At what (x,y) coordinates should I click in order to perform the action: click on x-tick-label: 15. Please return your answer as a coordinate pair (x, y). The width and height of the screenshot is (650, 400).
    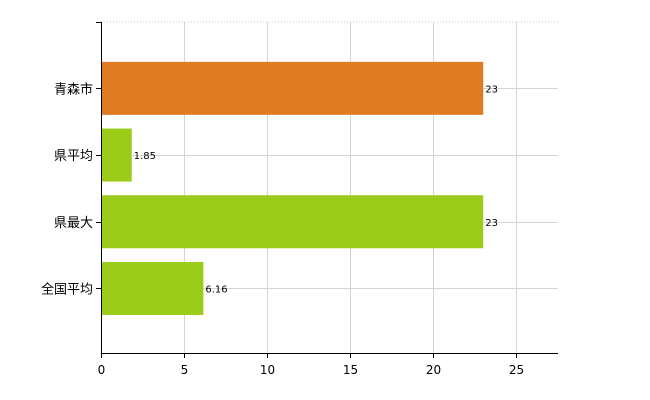
    Looking at the image, I should click on (350, 370).